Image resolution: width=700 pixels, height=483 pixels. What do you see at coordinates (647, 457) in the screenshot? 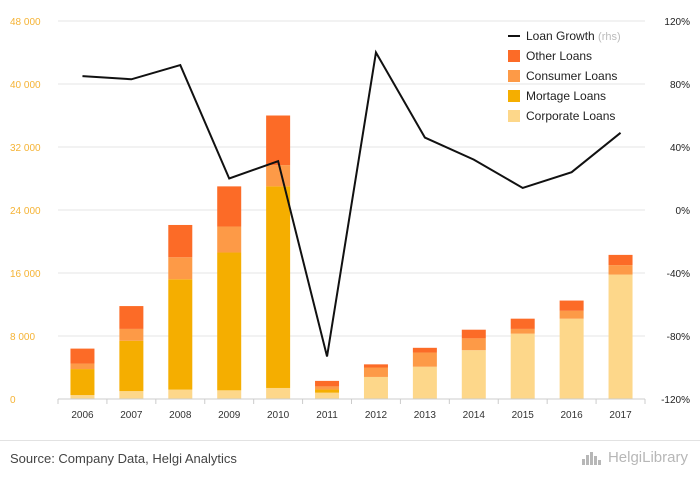
I see `brand-name: HelgiLibrary` at bounding box center [647, 457].